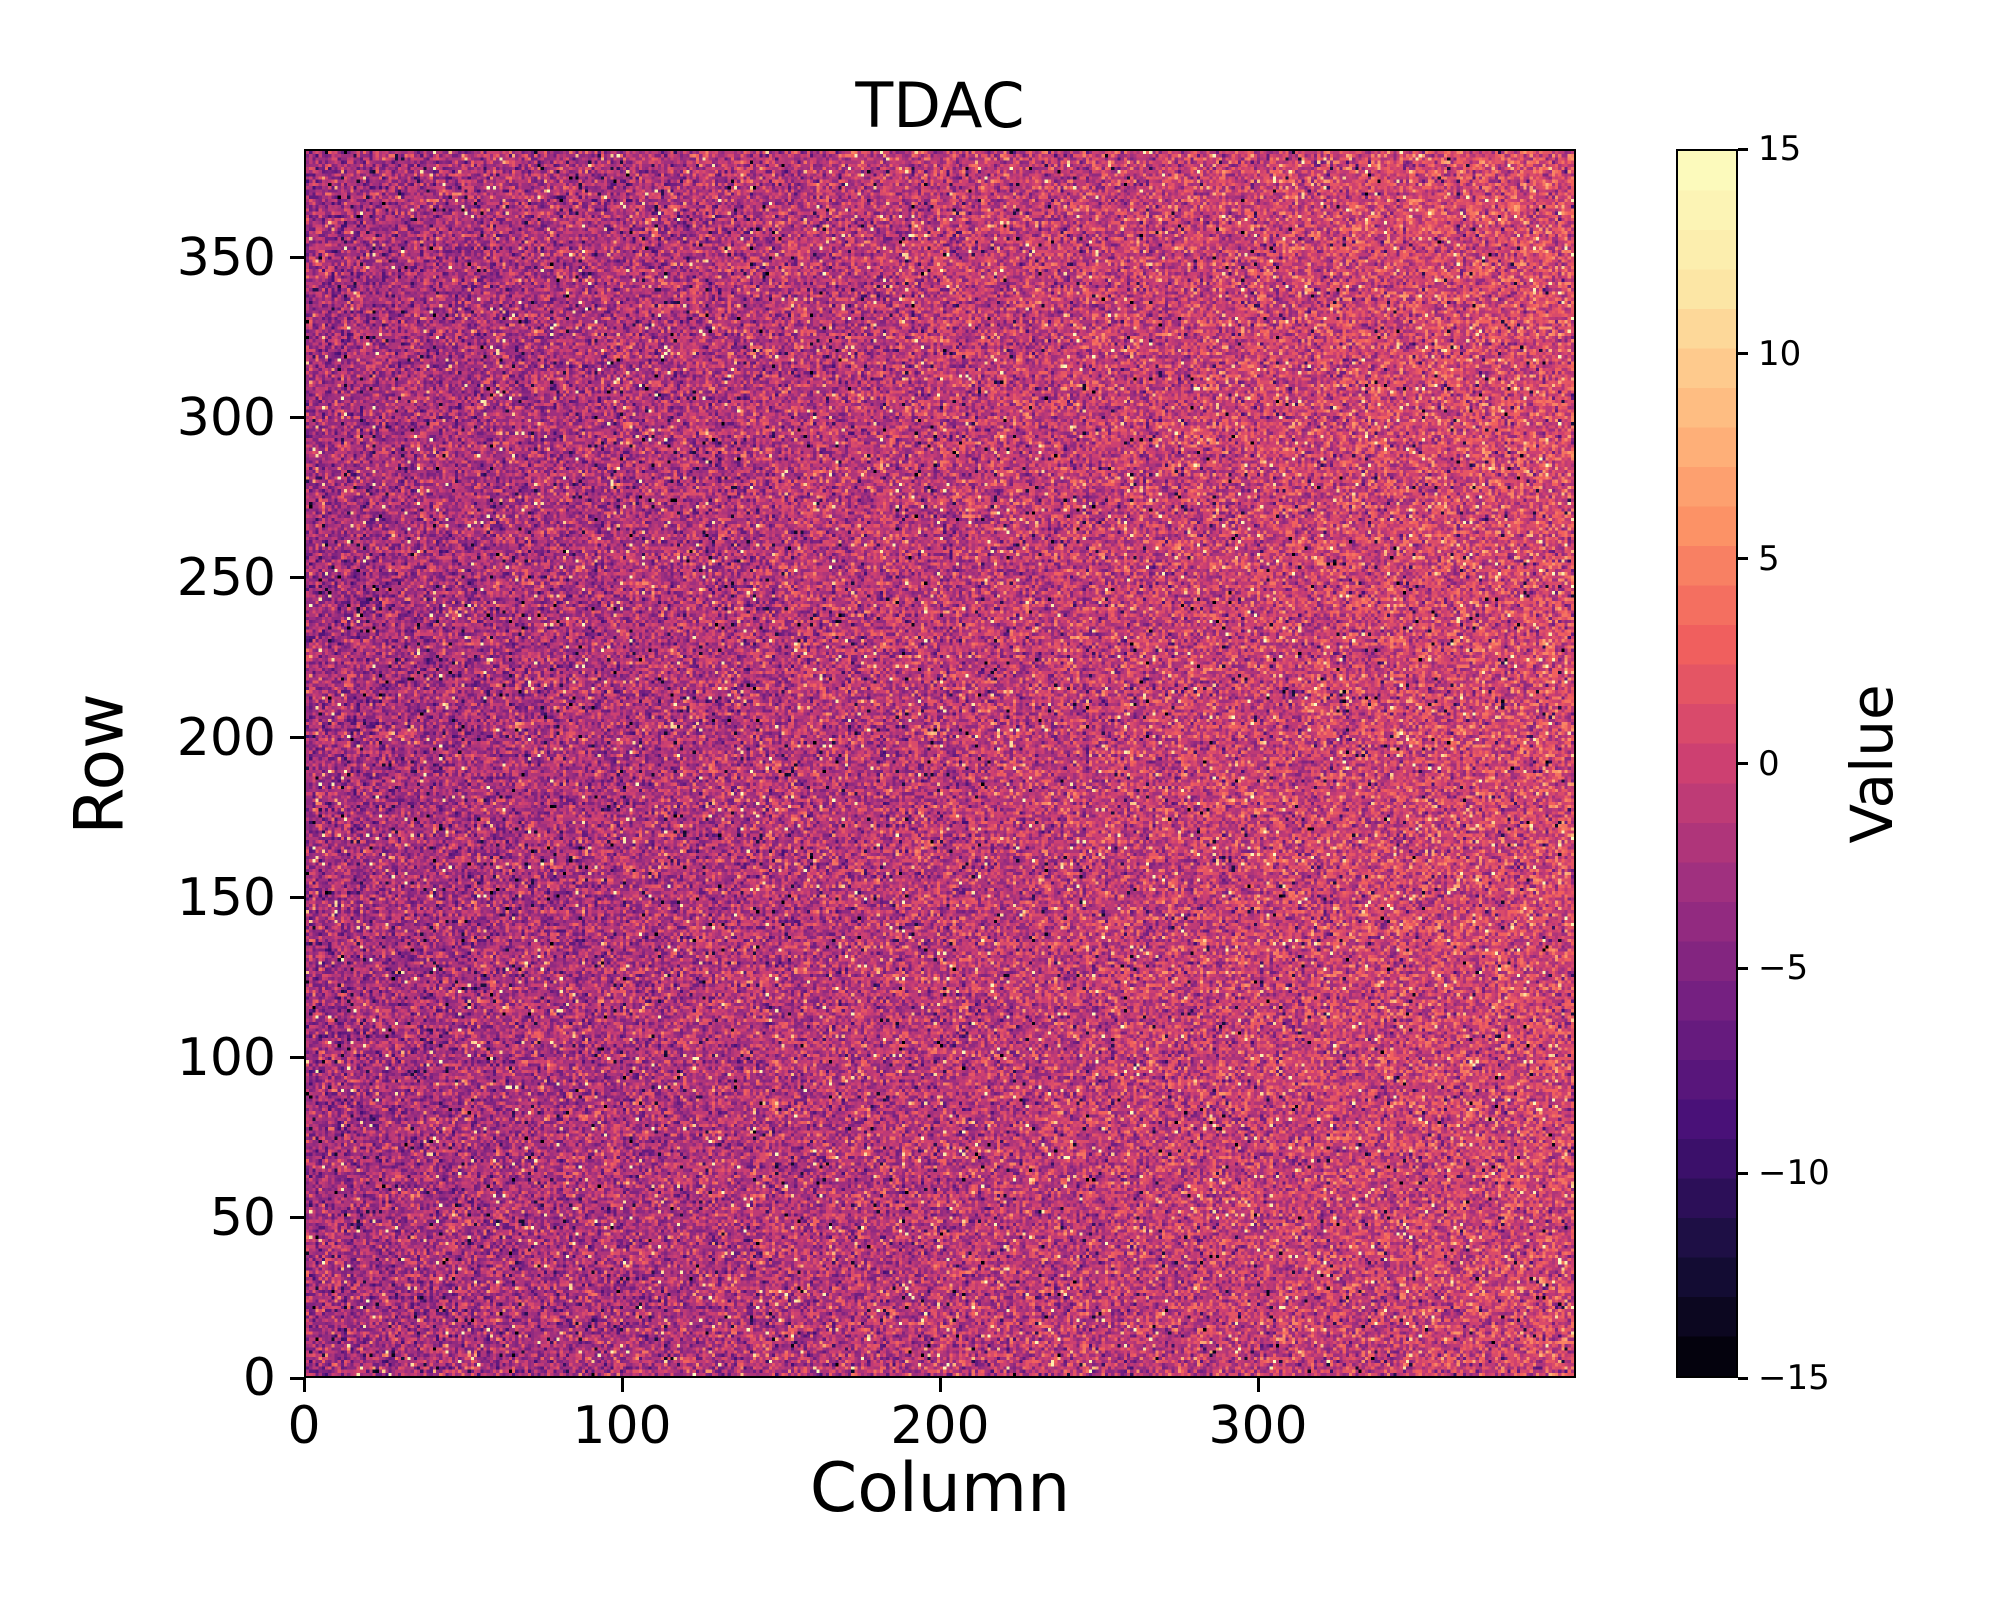 This screenshot has height=1600, width=2000. What do you see at coordinates (304, 1426) in the screenshot?
I see `x-tick-label: 0` at bounding box center [304, 1426].